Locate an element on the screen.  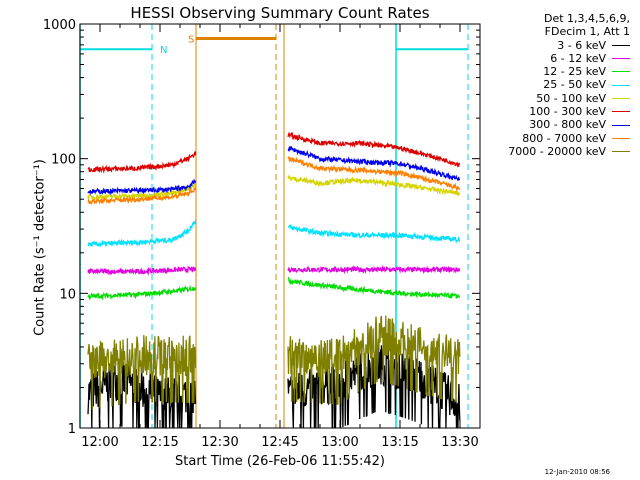
y-tick-label: 1 is located at coordinates (72, 429).